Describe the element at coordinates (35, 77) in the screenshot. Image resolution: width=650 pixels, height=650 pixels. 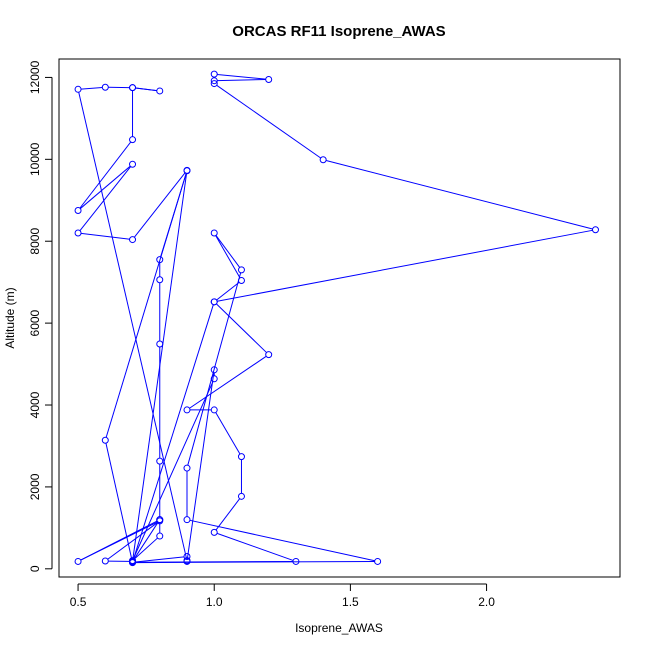
I see `y-tick-label: 12000` at that location.